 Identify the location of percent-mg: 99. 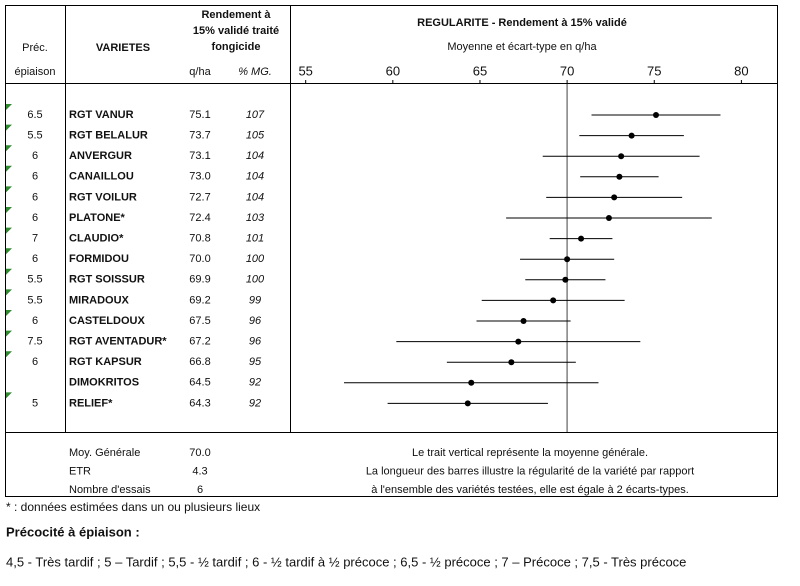
(255, 300).